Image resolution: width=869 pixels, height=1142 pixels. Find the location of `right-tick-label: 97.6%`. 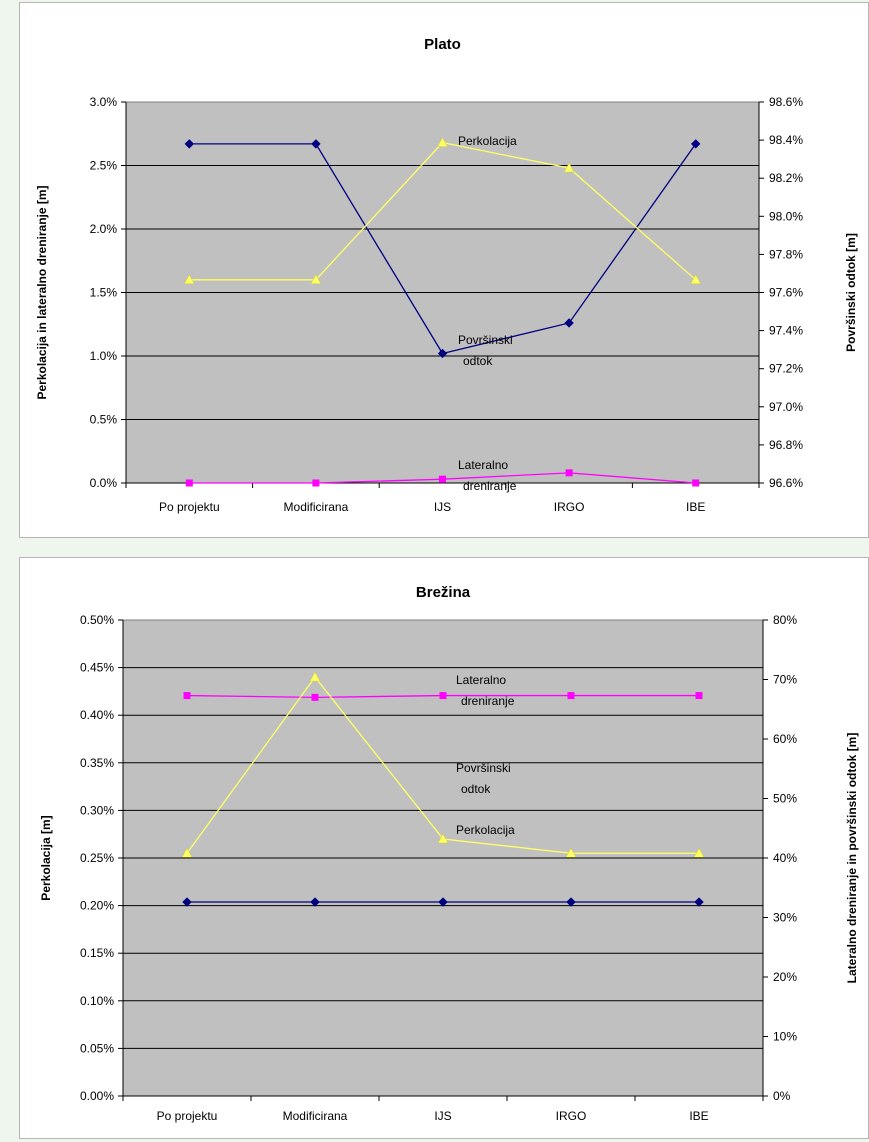

right-tick-label: 97.6% is located at coordinates (786, 293).